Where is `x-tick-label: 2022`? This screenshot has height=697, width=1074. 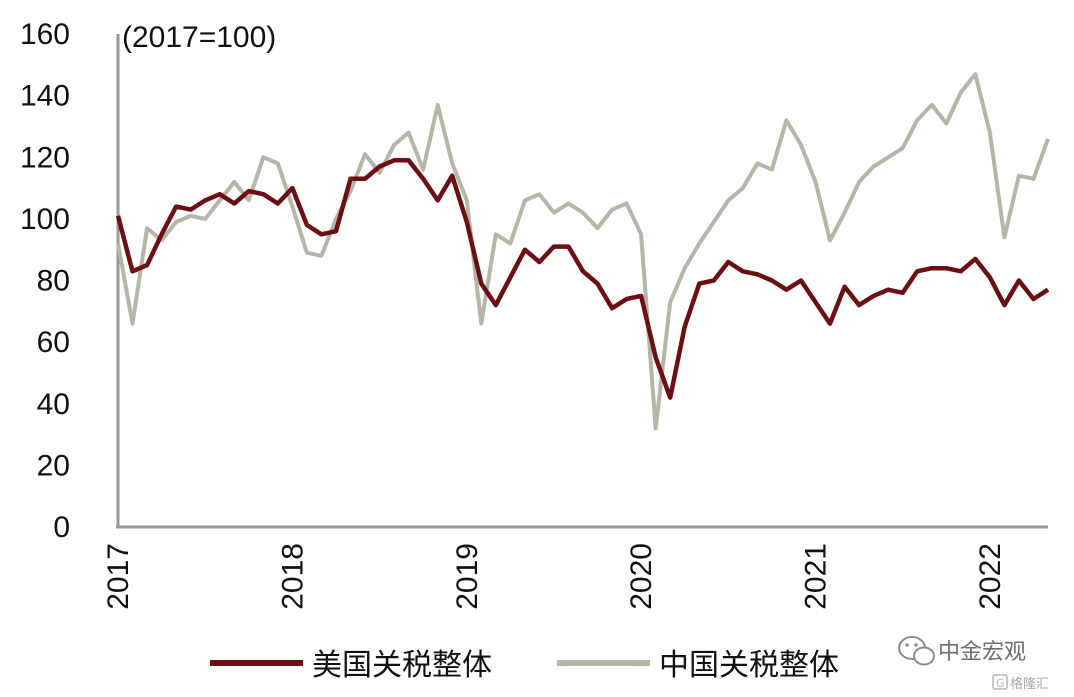
x-tick-label: 2022 is located at coordinates (990, 576).